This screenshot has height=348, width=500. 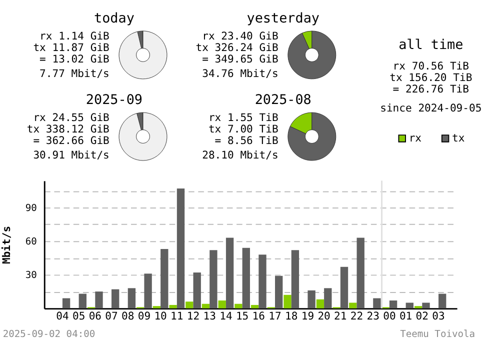 What do you see at coordinates (422, 316) in the screenshot?
I see `x-tick-label: 02` at bounding box center [422, 316].